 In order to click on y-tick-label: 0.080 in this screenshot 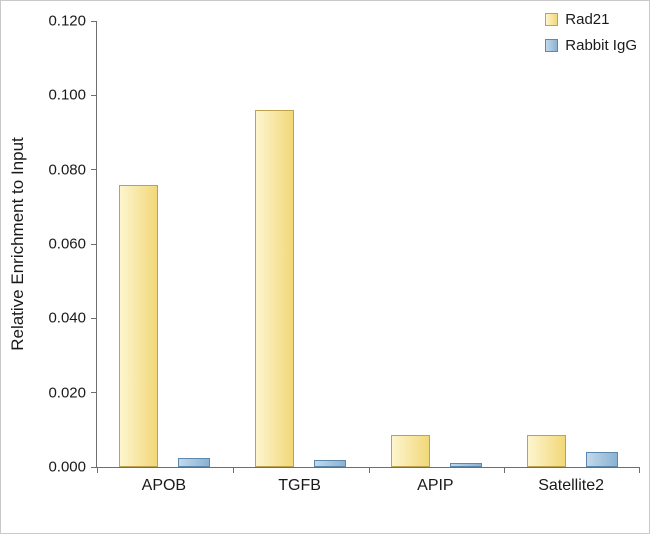, I will do `click(67, 170)`.